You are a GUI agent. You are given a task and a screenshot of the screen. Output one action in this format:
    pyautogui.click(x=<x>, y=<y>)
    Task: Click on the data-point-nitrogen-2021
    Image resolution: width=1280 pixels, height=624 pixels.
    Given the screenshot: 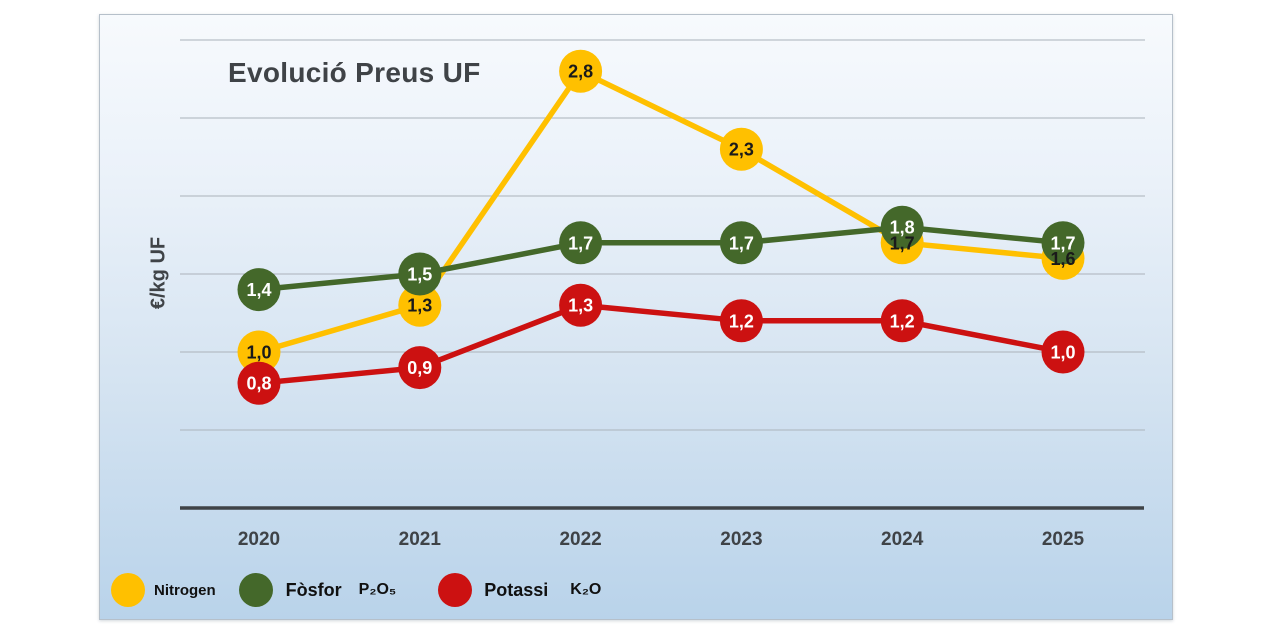 What is the action you would take?
    pyautogui.click(x=420, y=305)
    